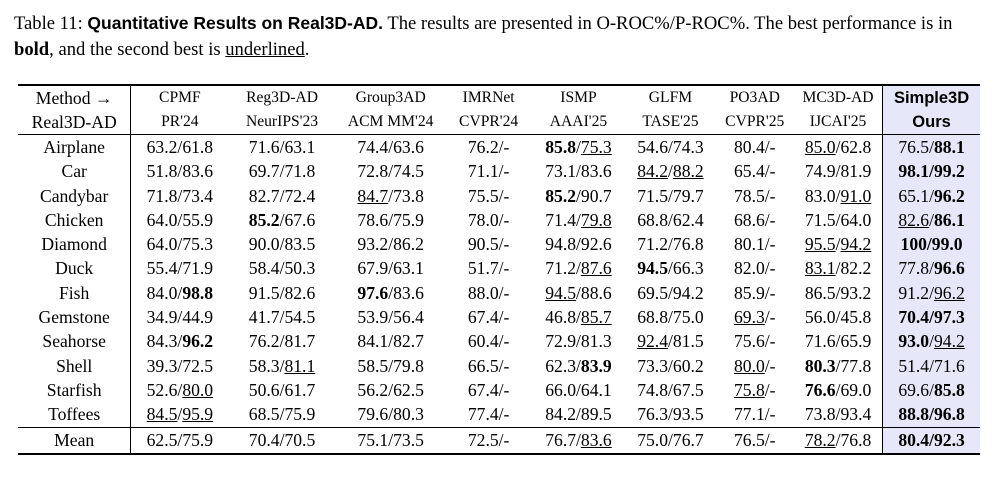 This screenshot has height=478, width=999. I want to click on table-cell: 75.6/-, so click(755, 341).